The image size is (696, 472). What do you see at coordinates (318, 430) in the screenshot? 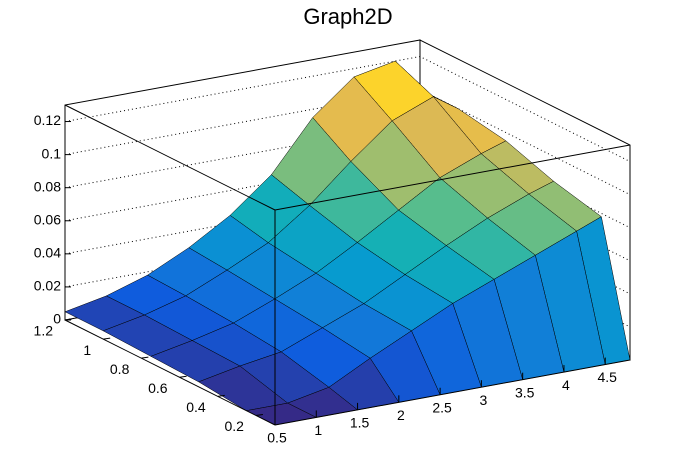
I see `x-tick-label: 1` at bounding box center [318, 430].